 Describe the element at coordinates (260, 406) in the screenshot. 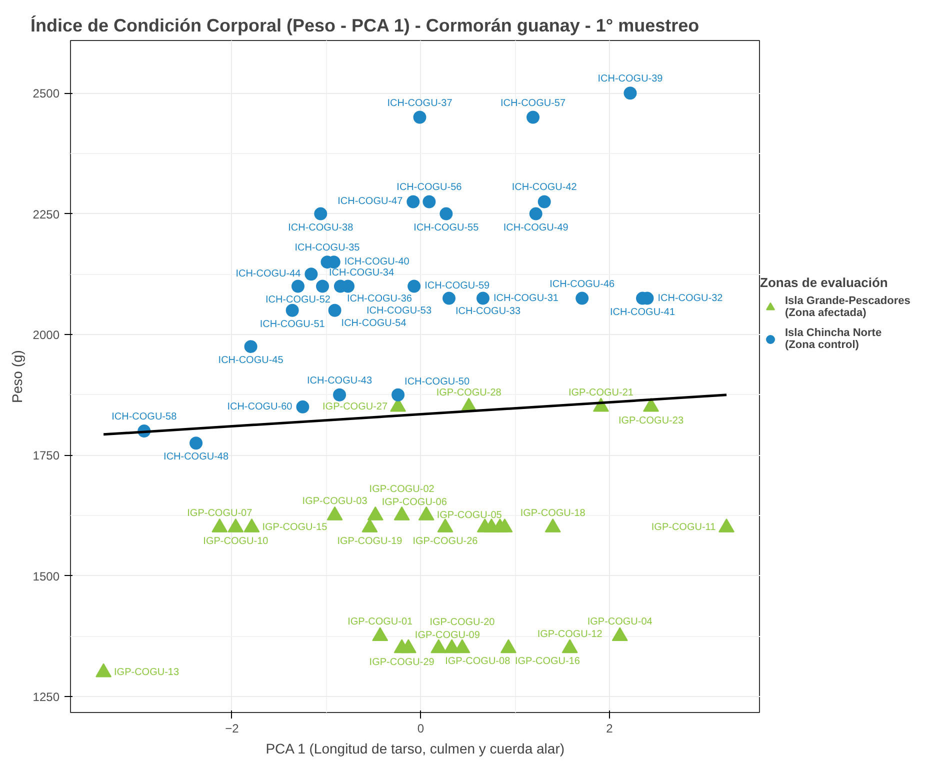

I see `annotation: ICH-COGU-60` at that location.